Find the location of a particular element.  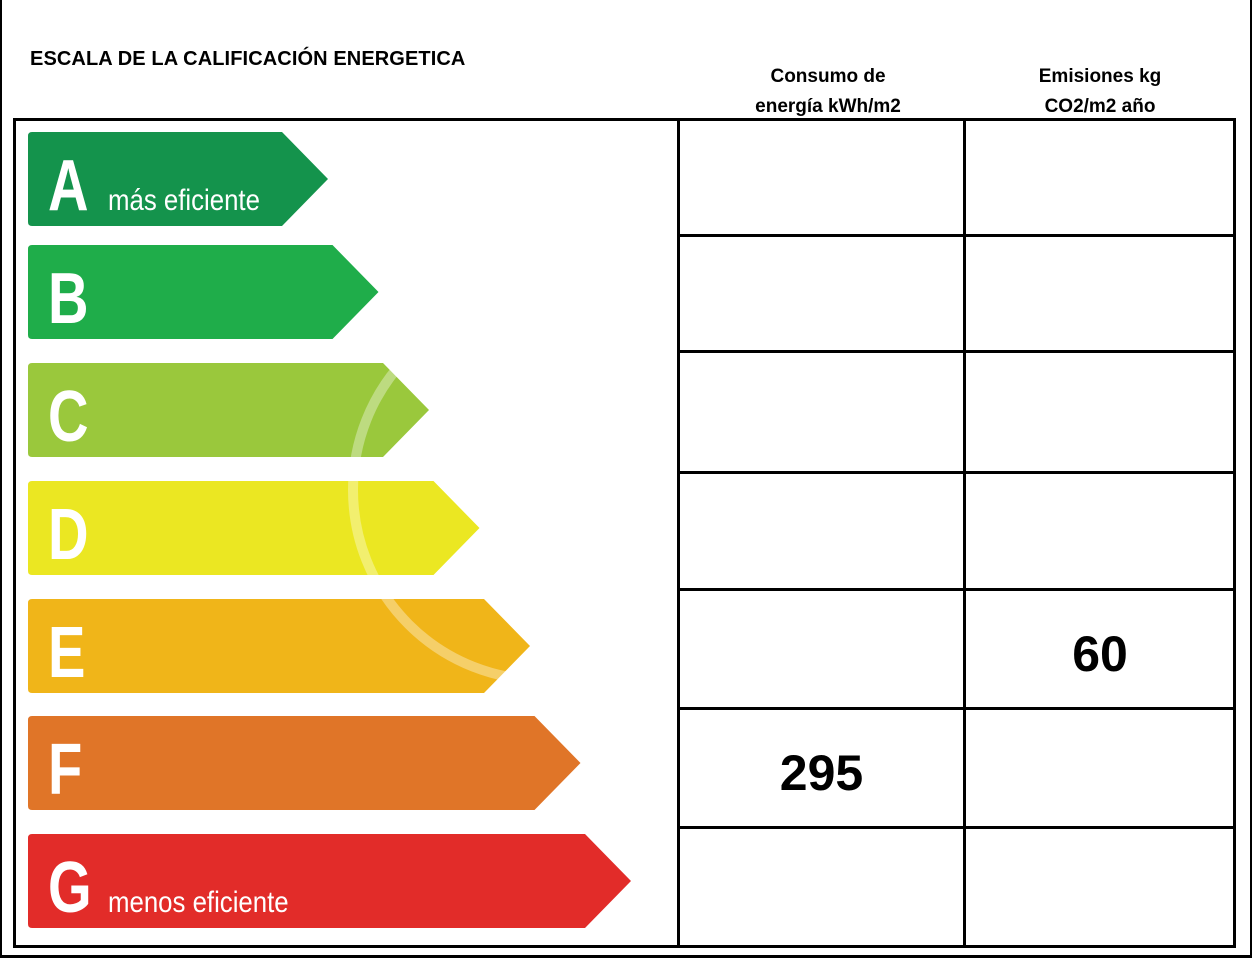

rating-e-arrow: E is located at coordinates (279, 646).